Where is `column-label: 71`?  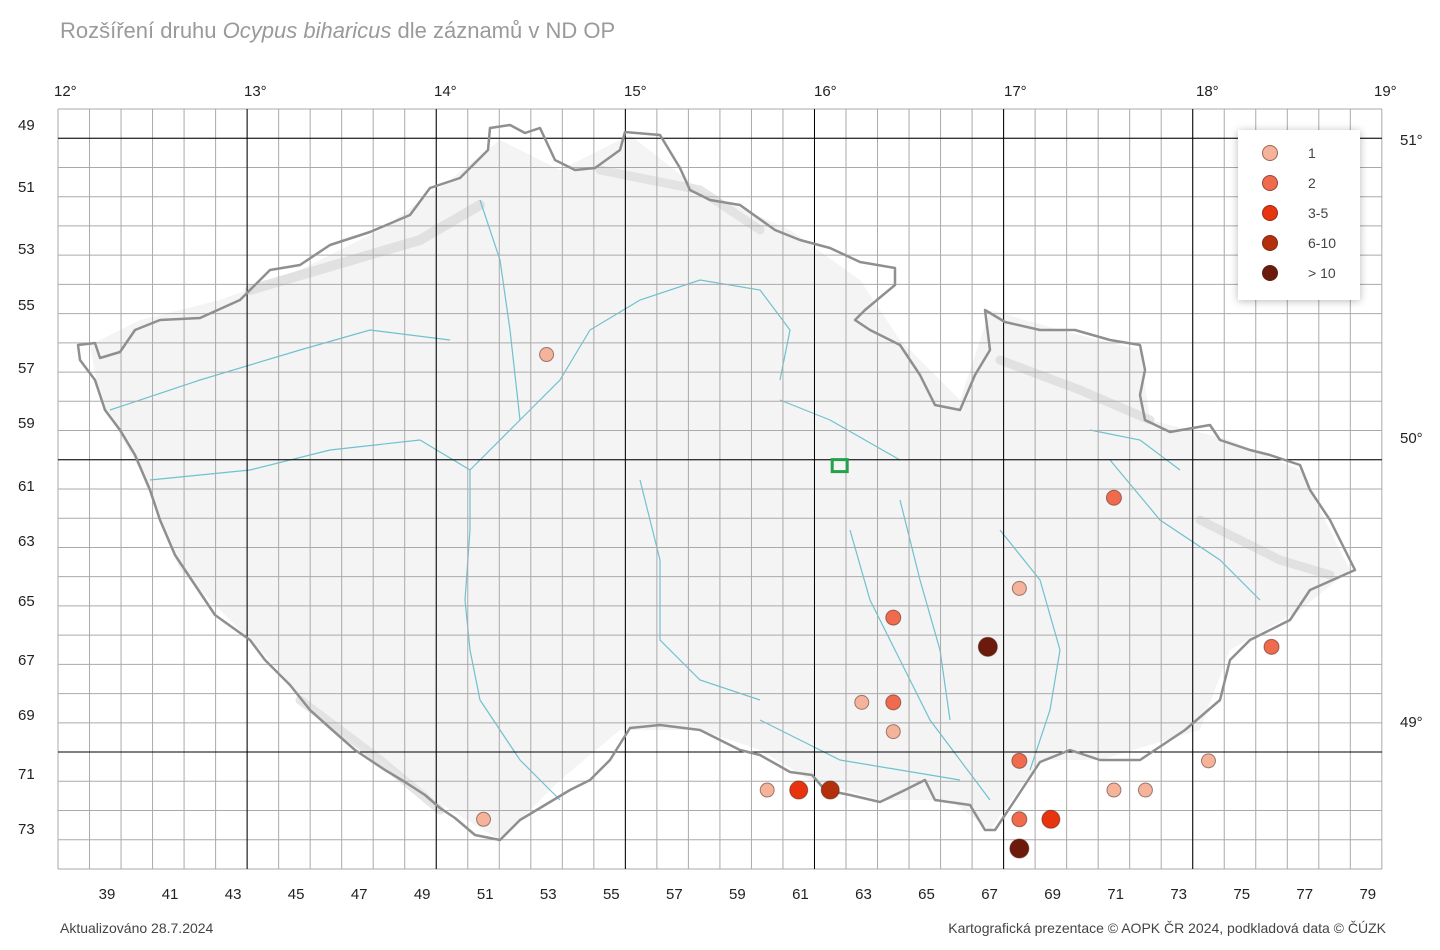
column-label: 71 is located at coordinates (1115, 894).